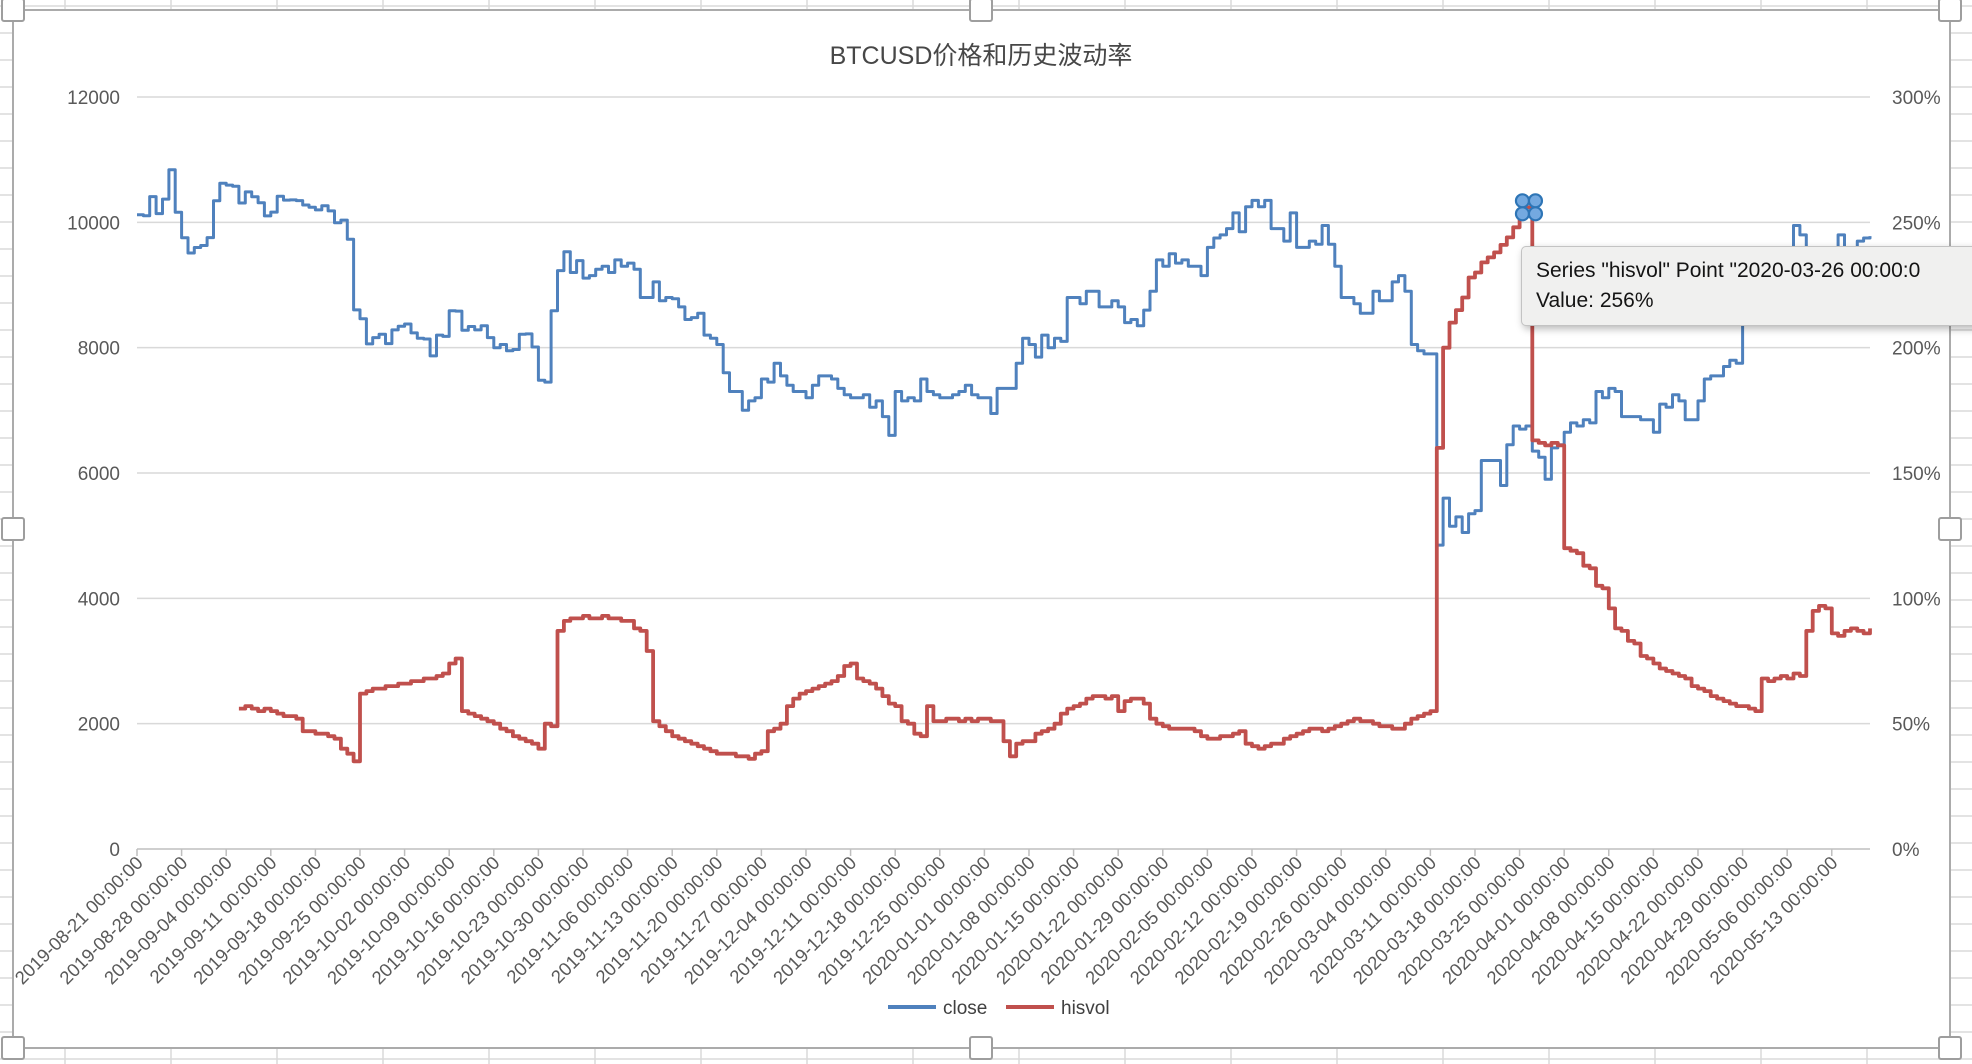 The width and height of the screenshot is (1972, 1064). I want to click on left-axis-tick-label: 0, so click(114, 850).